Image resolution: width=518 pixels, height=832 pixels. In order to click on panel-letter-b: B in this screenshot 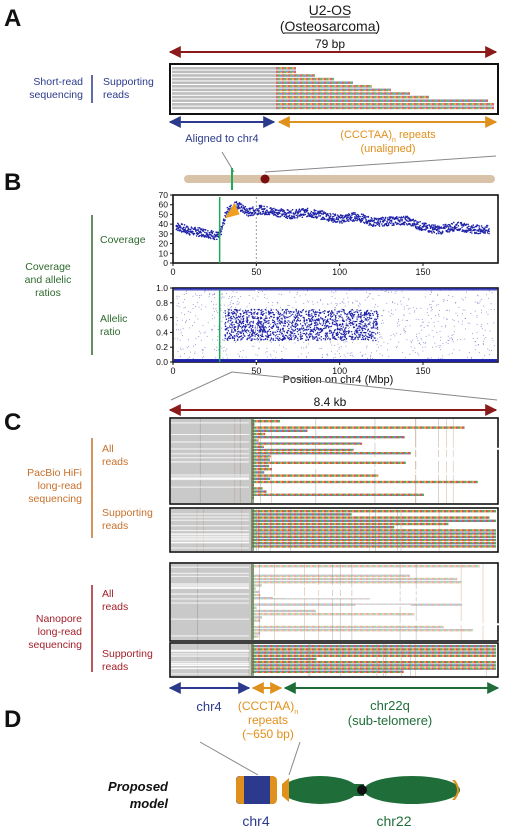, I will do `click(12, 182)`.